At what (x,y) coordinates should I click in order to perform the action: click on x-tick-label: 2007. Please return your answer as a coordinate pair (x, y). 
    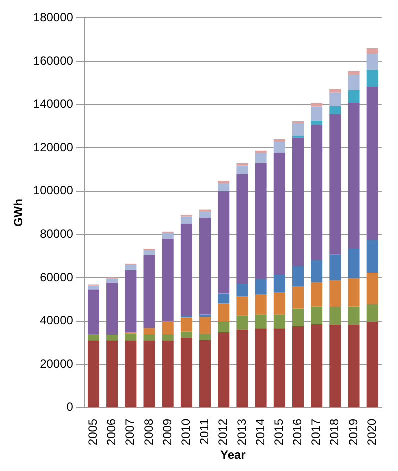
    Looking at the image, I should click on (130, 432).